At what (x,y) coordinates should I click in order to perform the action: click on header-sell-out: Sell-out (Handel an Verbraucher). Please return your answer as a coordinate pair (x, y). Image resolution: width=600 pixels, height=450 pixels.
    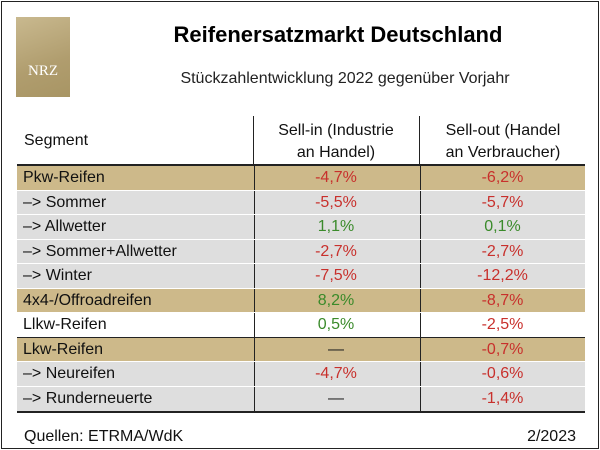
    Looking at the image, I should click on (503, 142).